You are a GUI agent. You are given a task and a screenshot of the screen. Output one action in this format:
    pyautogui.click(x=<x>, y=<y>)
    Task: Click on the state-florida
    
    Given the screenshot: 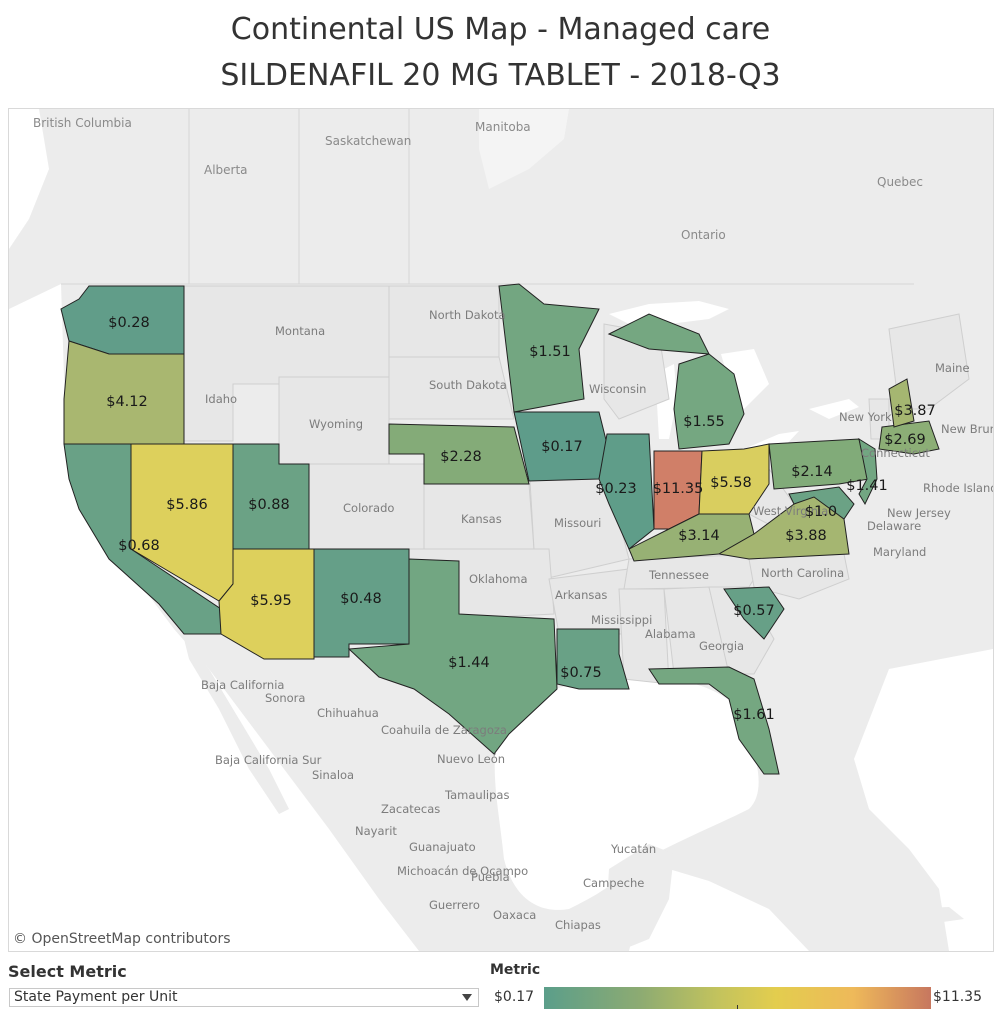 What is the action you would take?
    pyautogui.click(x=714, y=720)
    